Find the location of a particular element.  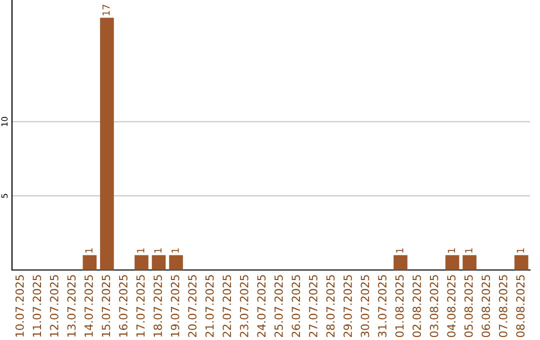

x-tick-label: 06.08.2025 is located at coordinates (486, 306).